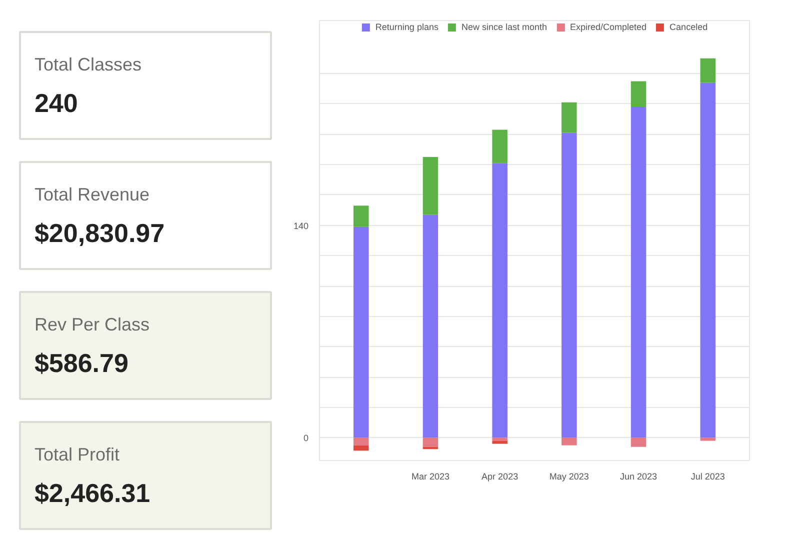 The height and width of the screenshot is (549, 793). I want to click on legend-label: Canceled, so click(689, 27).